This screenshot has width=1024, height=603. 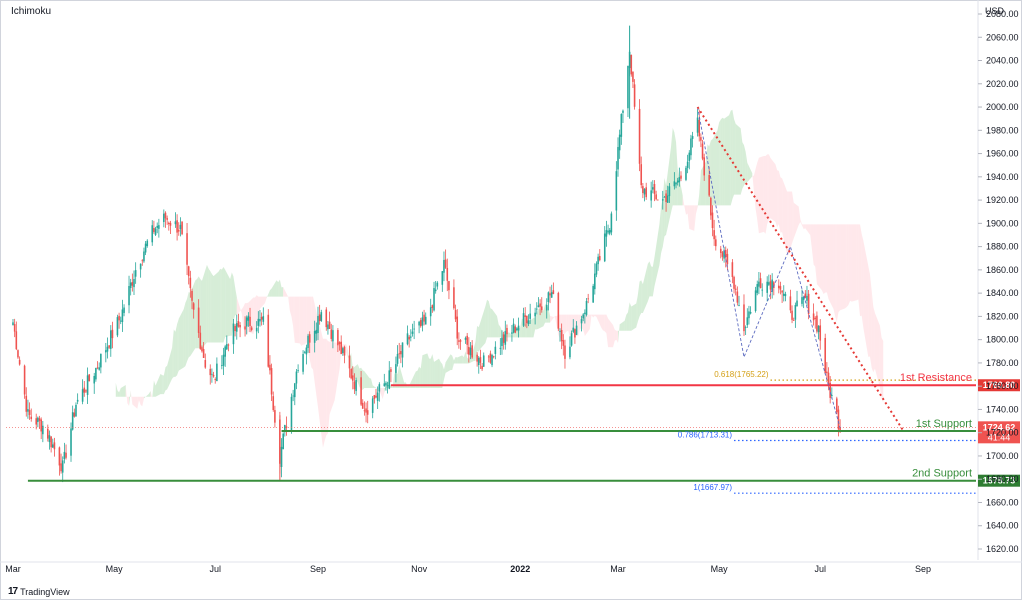 What do you see at coordinates (999, 437) in the screenshot?
I see `countdown-text: 41:44` at bounding box center [999, 437].